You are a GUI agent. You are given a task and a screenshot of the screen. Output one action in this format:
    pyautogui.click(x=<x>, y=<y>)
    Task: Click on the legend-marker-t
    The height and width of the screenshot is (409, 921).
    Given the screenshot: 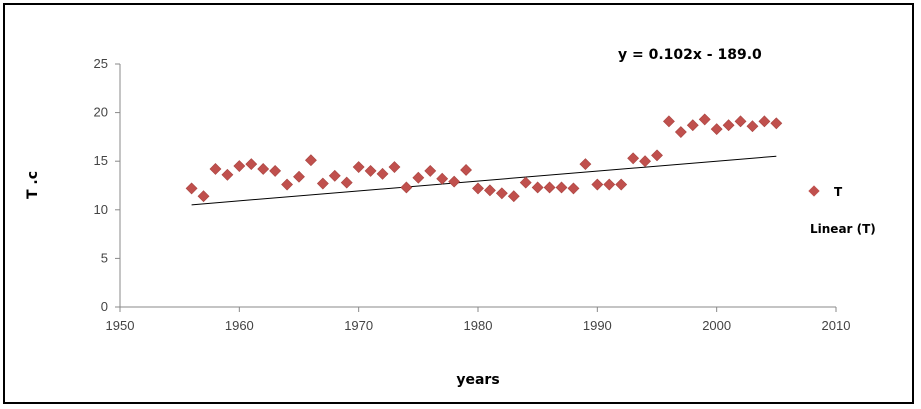 What is the action you would take?
    pyautogui.click(x=814, y=191)
    